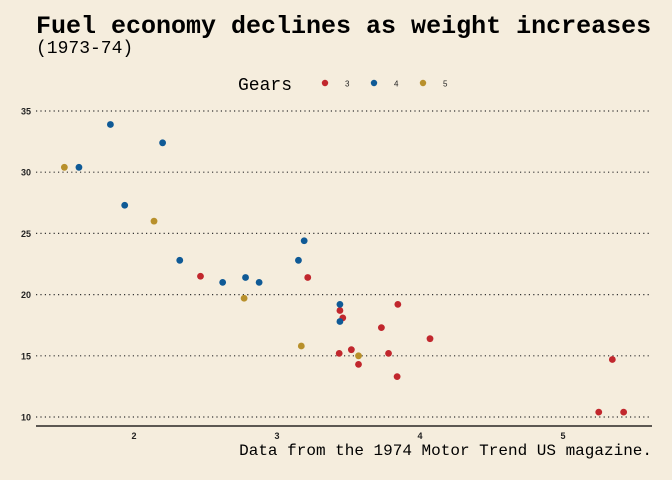  Describe the element at coordinates (348, 436) in the screenshot. I see `x-axis-ticks: 2 3 4 5` at that location.